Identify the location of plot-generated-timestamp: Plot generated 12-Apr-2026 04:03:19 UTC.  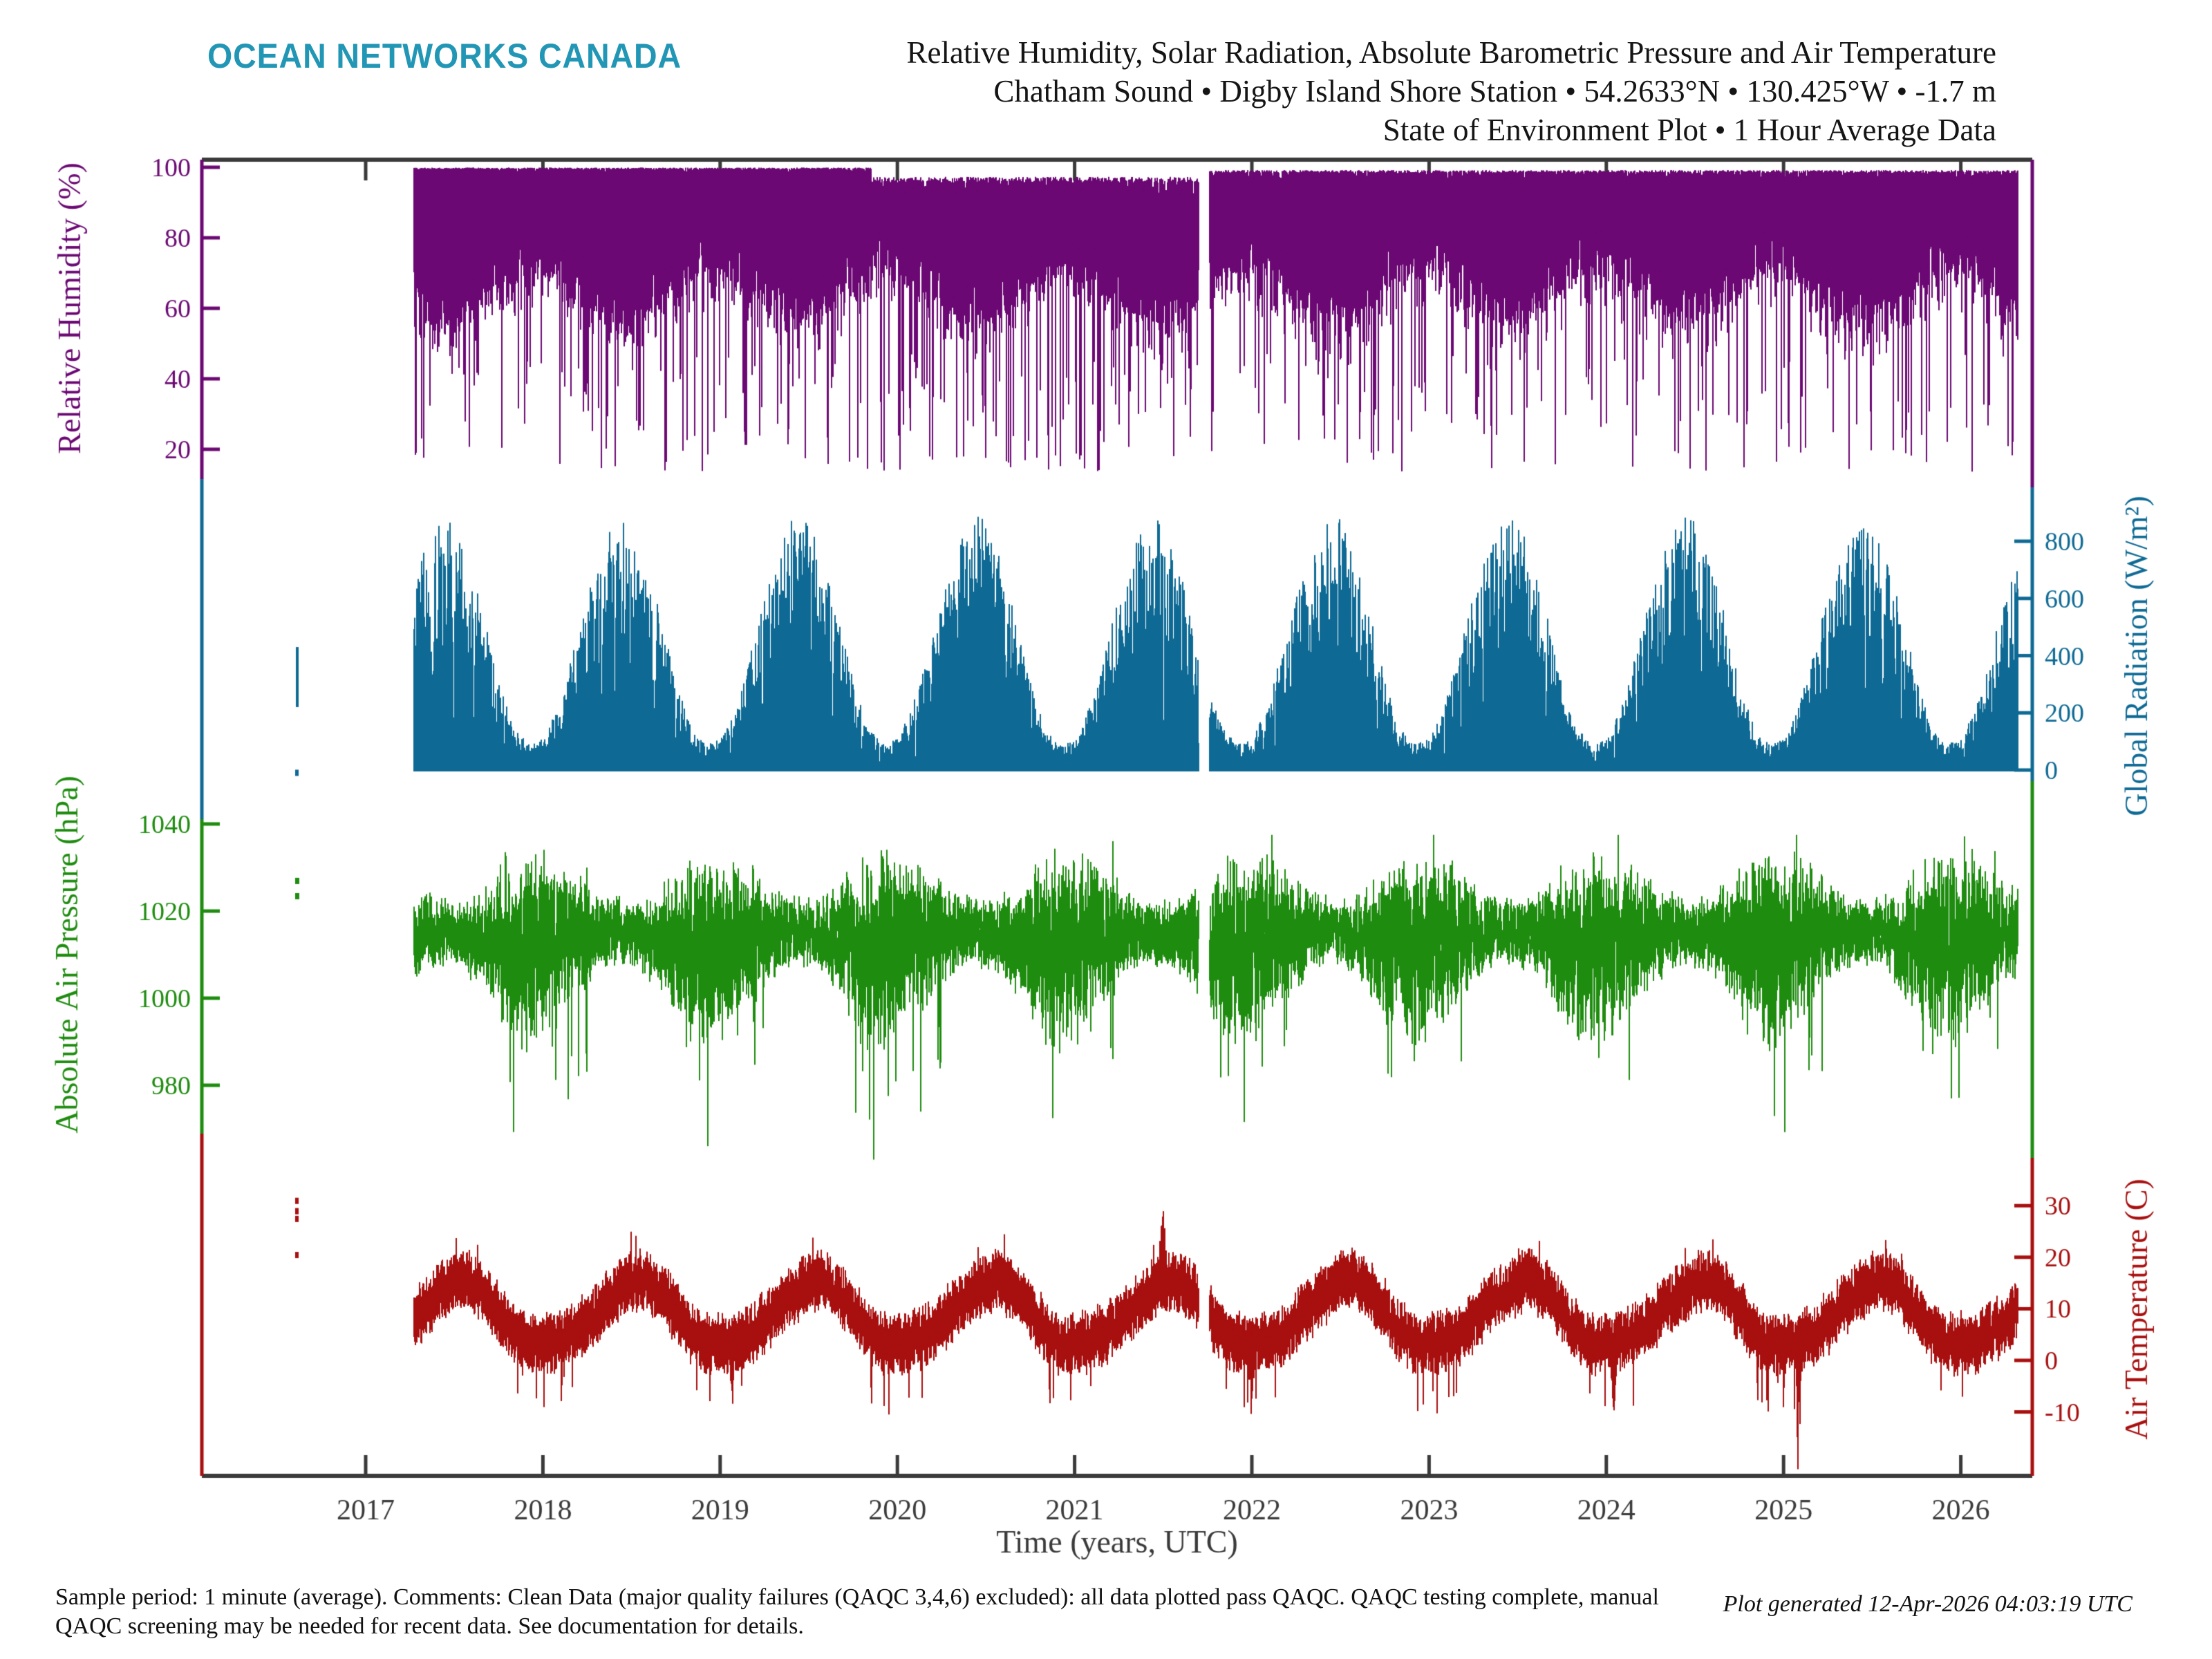
(1928, 1604).